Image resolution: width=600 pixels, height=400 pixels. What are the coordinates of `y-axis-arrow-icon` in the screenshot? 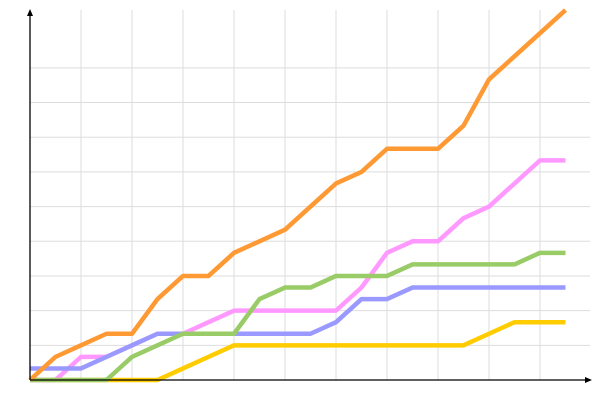 It's located at (30, 12).